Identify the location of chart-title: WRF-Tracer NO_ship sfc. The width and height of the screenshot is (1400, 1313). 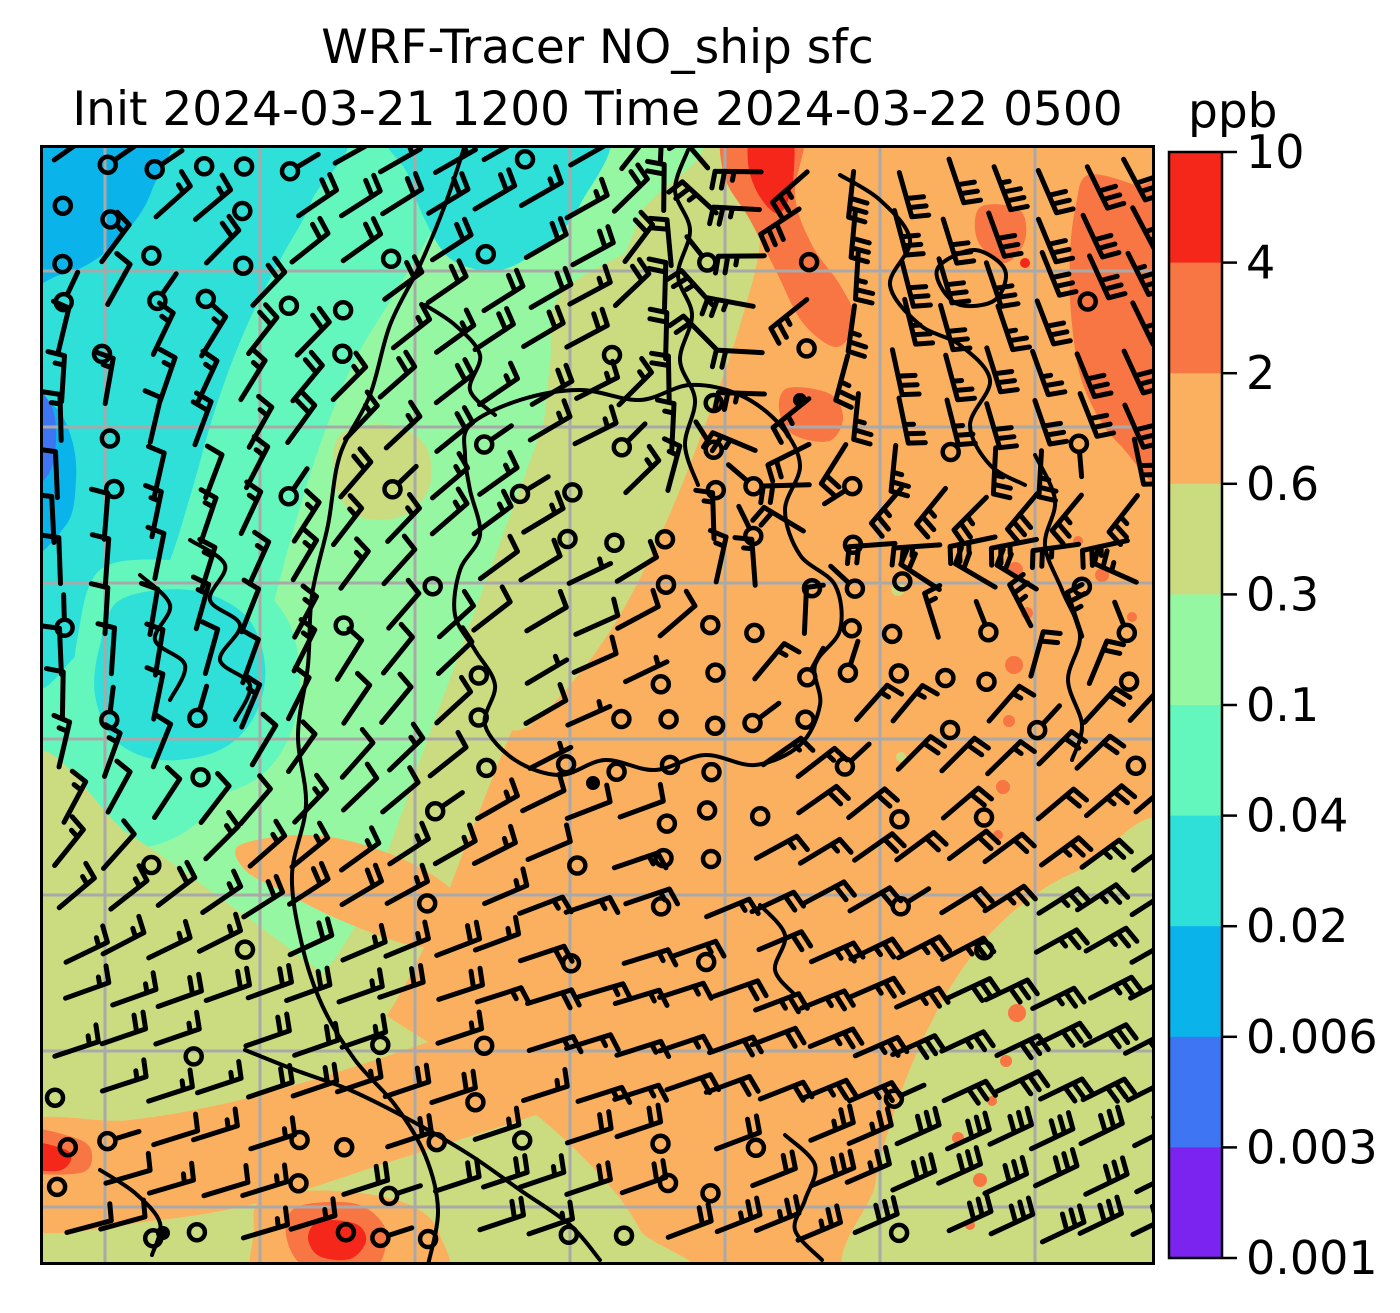
(597, 47).